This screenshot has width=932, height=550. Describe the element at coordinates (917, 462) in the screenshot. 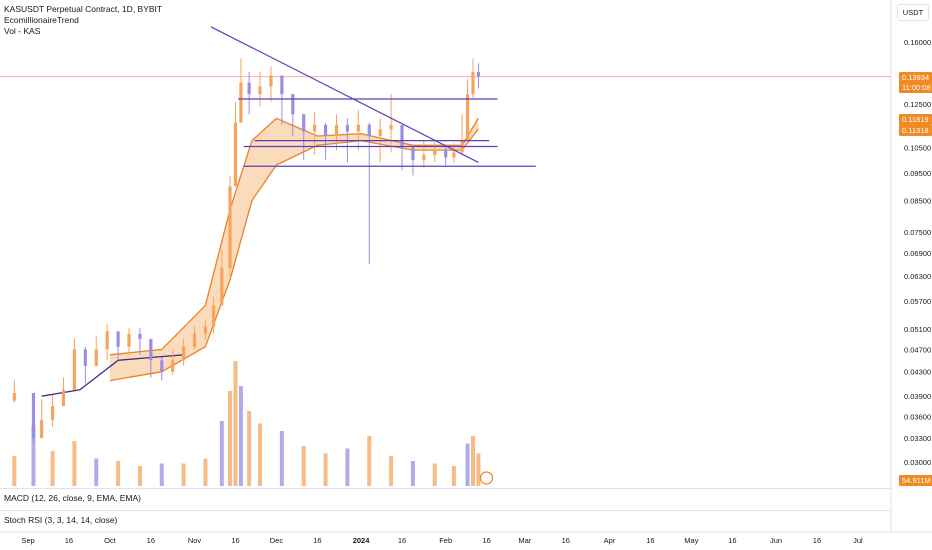

I see `y-tick-label: 0.03000` at that location.